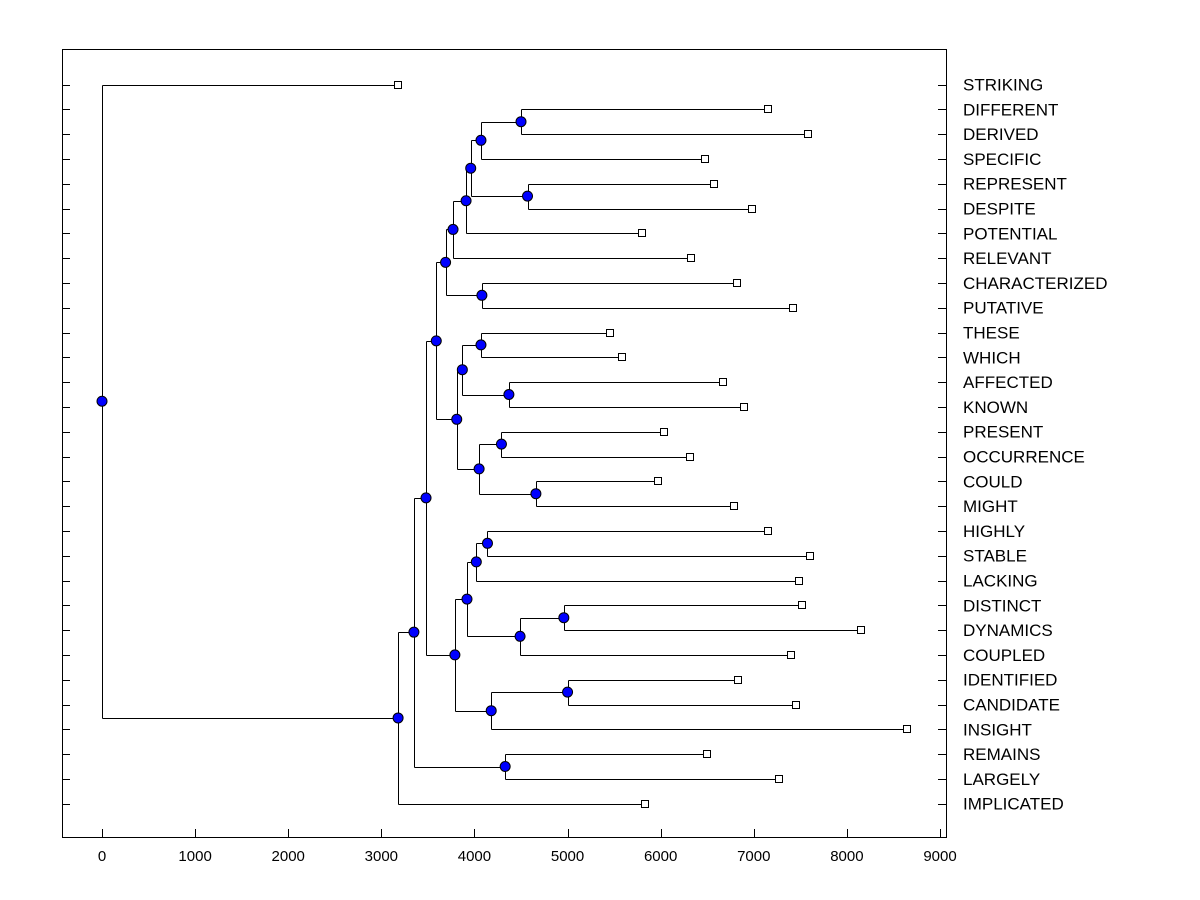 This screenshot has height=900, width=1200. I want to click on merge-node-n2, so click(481, 140).